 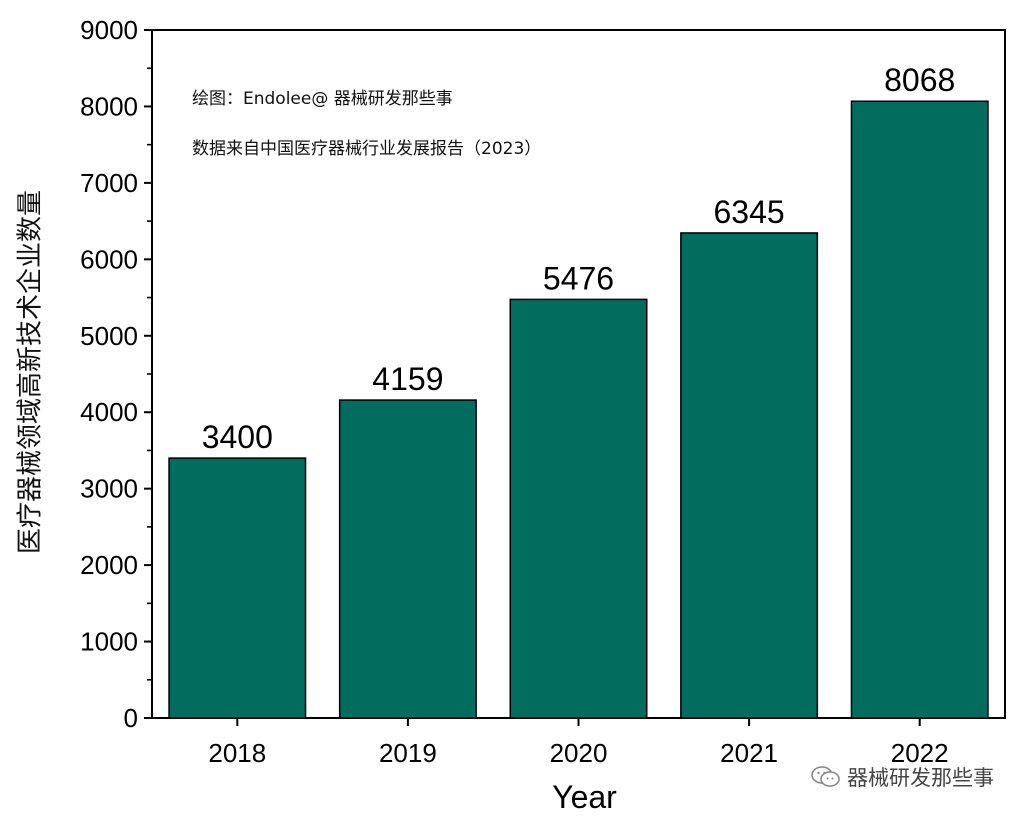 I want to click on y-tick-label: 7000, so click(x=109, y=183).